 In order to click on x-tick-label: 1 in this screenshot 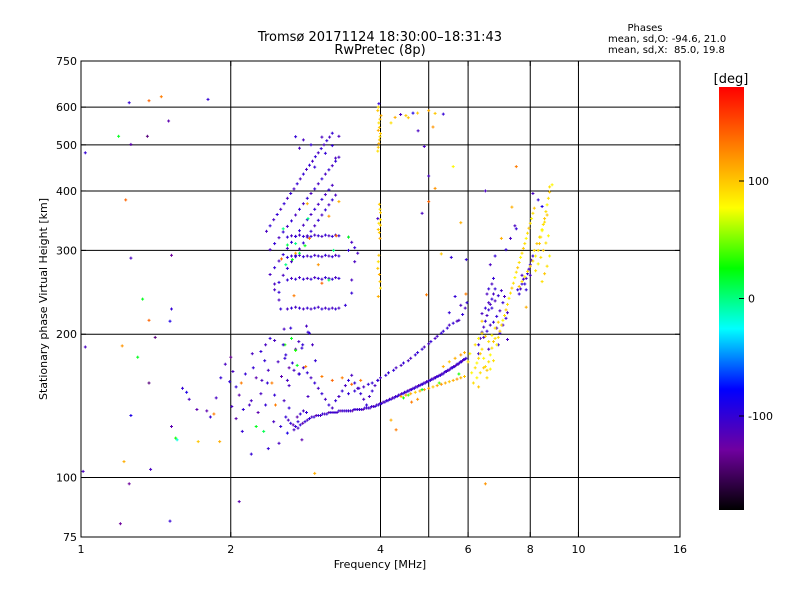, I will do `click(81, 549)`.